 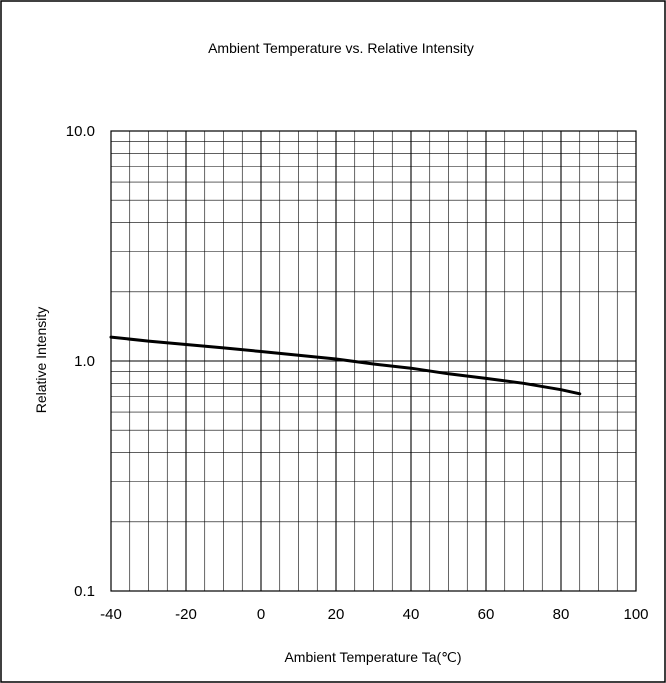 What do you see at coordinates (186, 614) in the screenshot?
I see `x-tick-label: -20` at bounding box center [186, 614].